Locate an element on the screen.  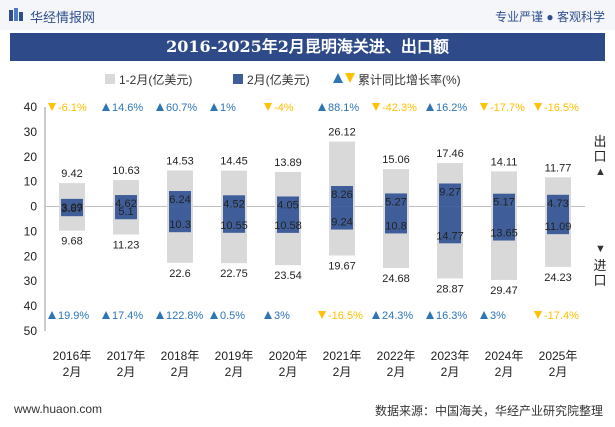
import-february-label: 14.77 is located at coordinates (450, 236).